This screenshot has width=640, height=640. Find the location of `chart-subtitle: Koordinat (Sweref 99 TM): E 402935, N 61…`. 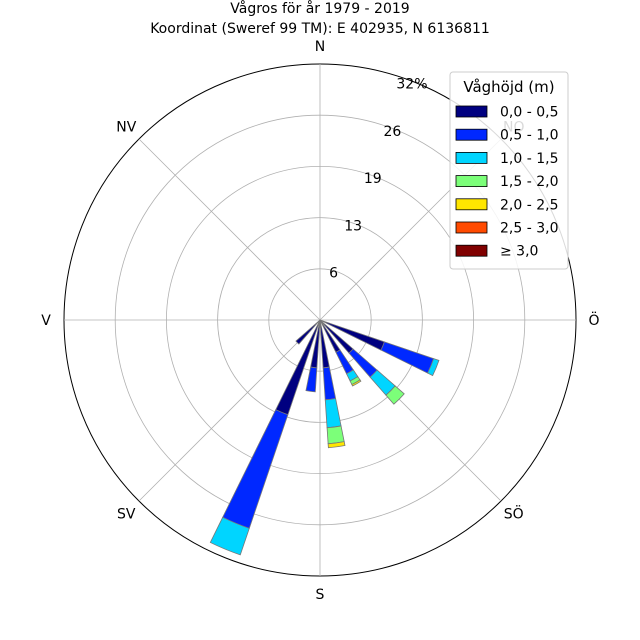

chart-subtitle: Koordinat (Sweref 99 TM): E 402935, N 61… is located at coordinates (320, 29).